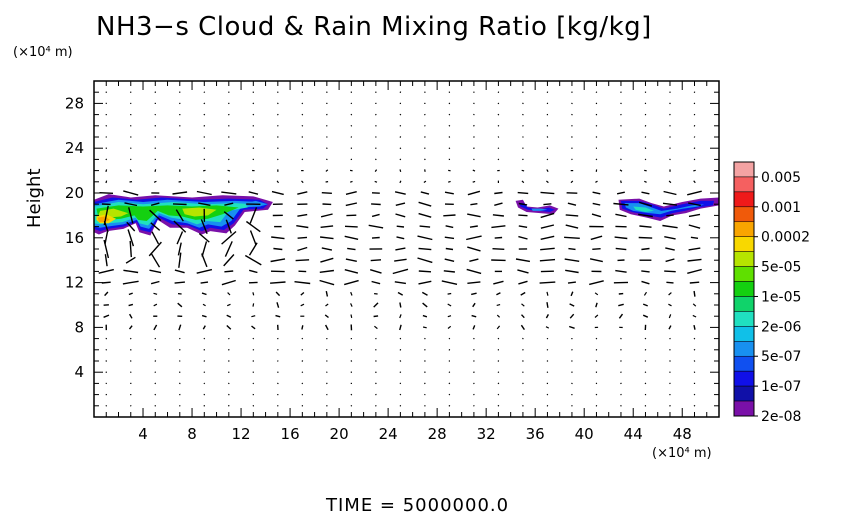 The image size is (854, 519). What do you see at coordinates (113, 213) in the screenshot?
I see `cloud-region-1-lime-a` at bounding box center [113, 213].